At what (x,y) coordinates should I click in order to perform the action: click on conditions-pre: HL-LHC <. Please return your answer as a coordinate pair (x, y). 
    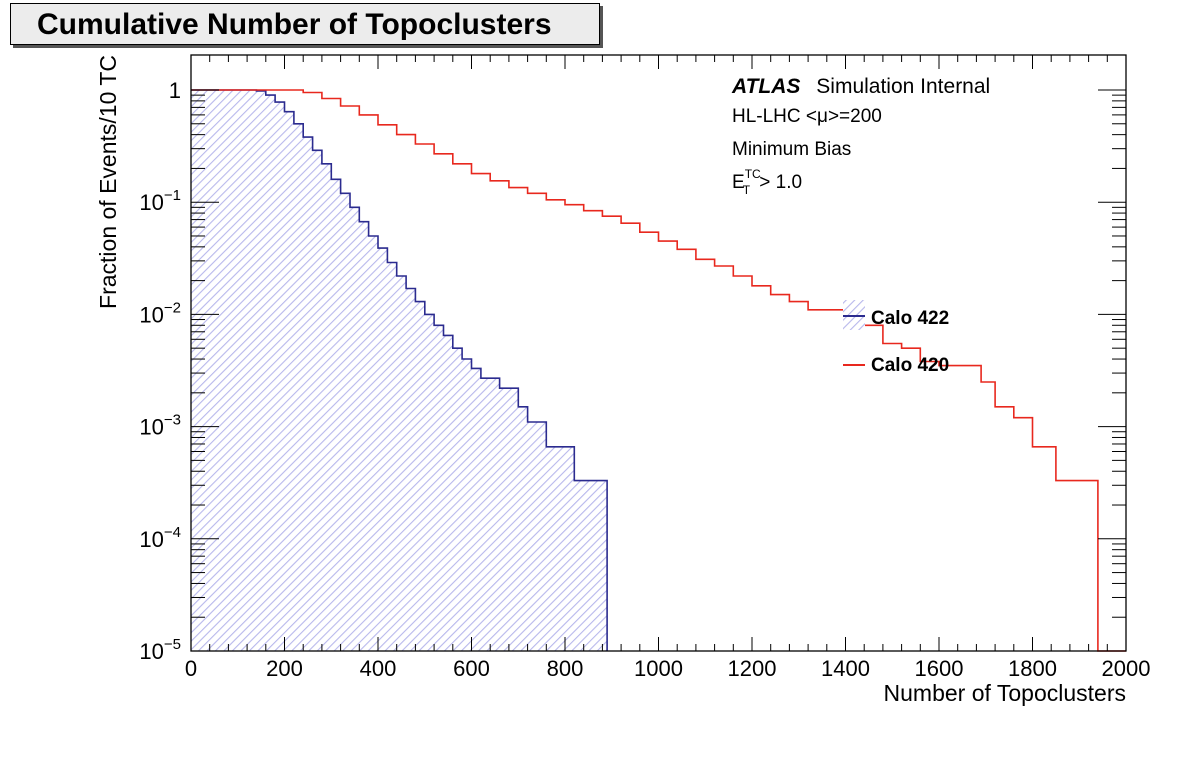
    Looking at the image, I should click on (774, 116).